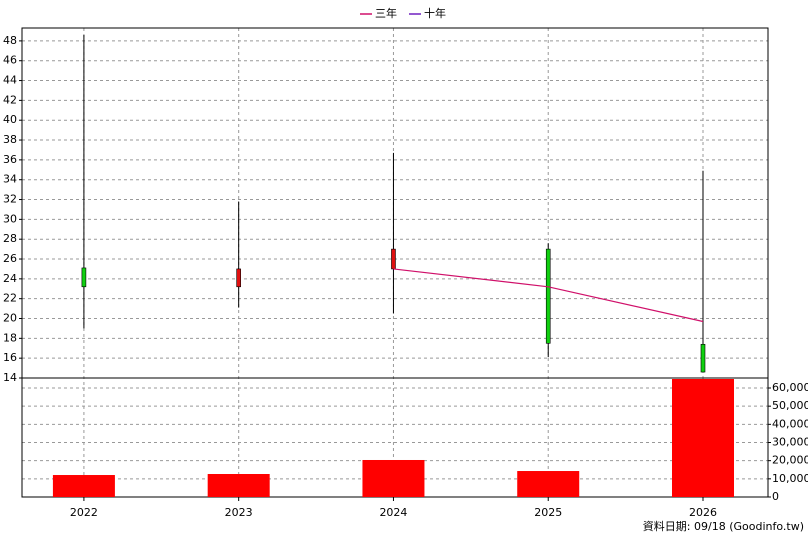 Image resolution: width=808 pixels, height=540 pixels. What do you see at coordinates (790, 441) in the screenshot?
I see `y2-tick-label: 30,000` at bounding box center [790, 441].